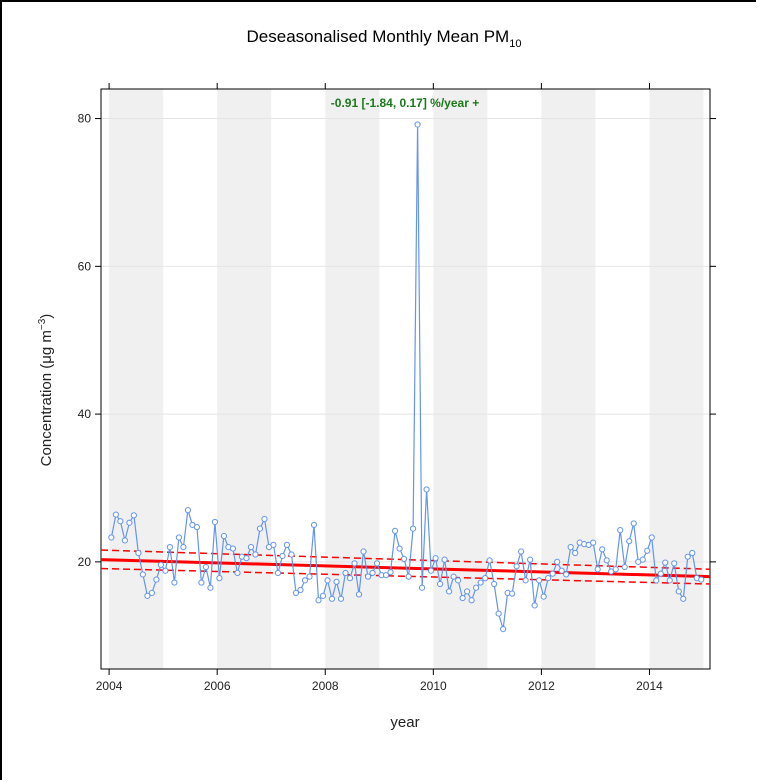 Image resolution: width=758 pixels, height=782 pixels. I want to click on trend-annotation: -0.91 [-1.84, 0.17] %/year +, so click(405, 103).